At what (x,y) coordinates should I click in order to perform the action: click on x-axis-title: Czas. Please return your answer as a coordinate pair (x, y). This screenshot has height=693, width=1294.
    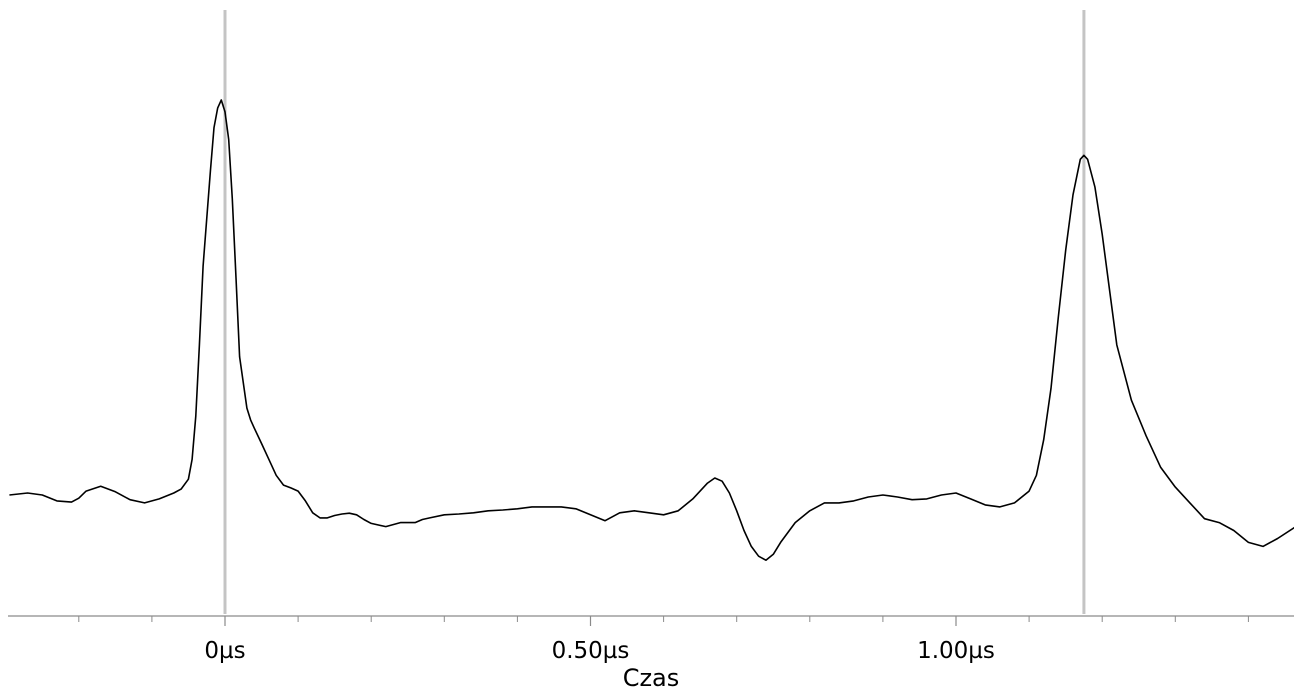
    Looking at the image, I should click on (651, 678).